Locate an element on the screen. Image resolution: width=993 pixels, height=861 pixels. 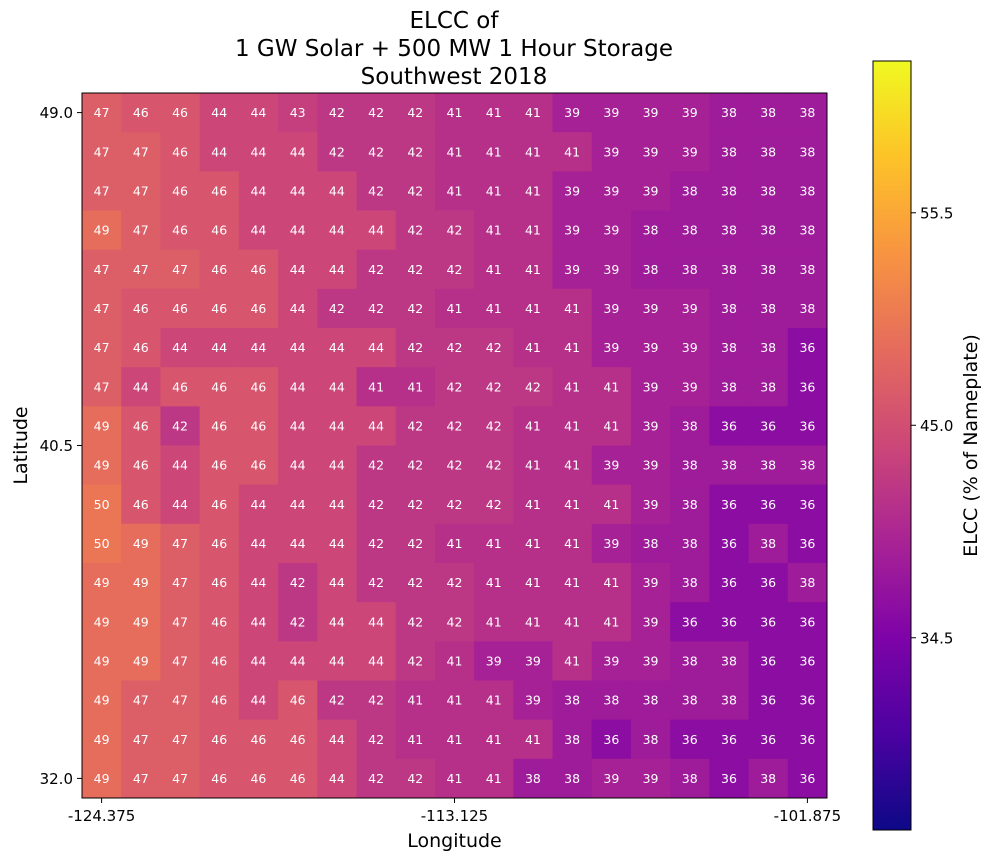
colorbar-tick-label: 55.5 is located at coordinates (936, 213).